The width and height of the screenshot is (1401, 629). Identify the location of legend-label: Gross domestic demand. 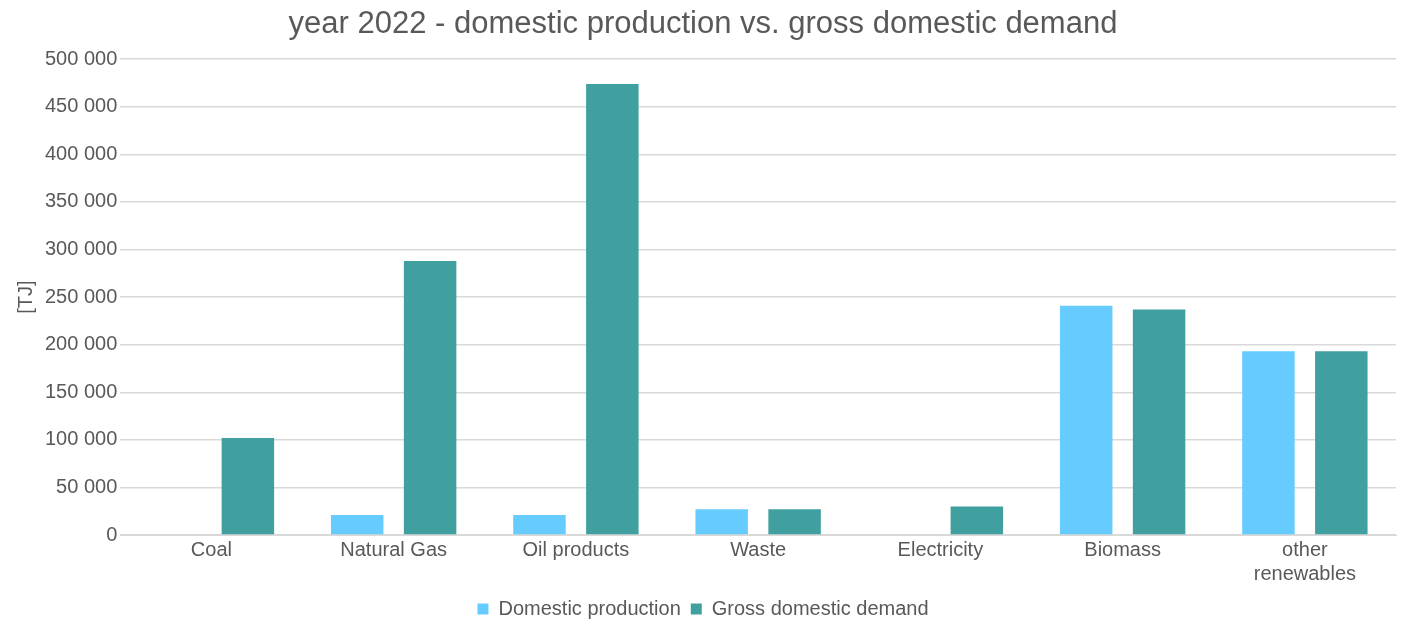
(820, 607).